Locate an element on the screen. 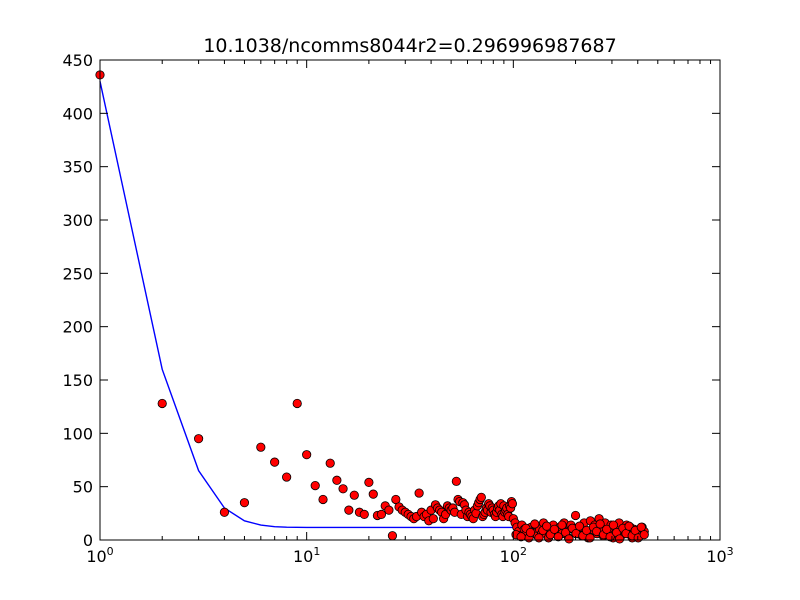 The width and height of the screenshot is (800, 600). x-tick-label: 10³ is located at coordinates (719, 555).